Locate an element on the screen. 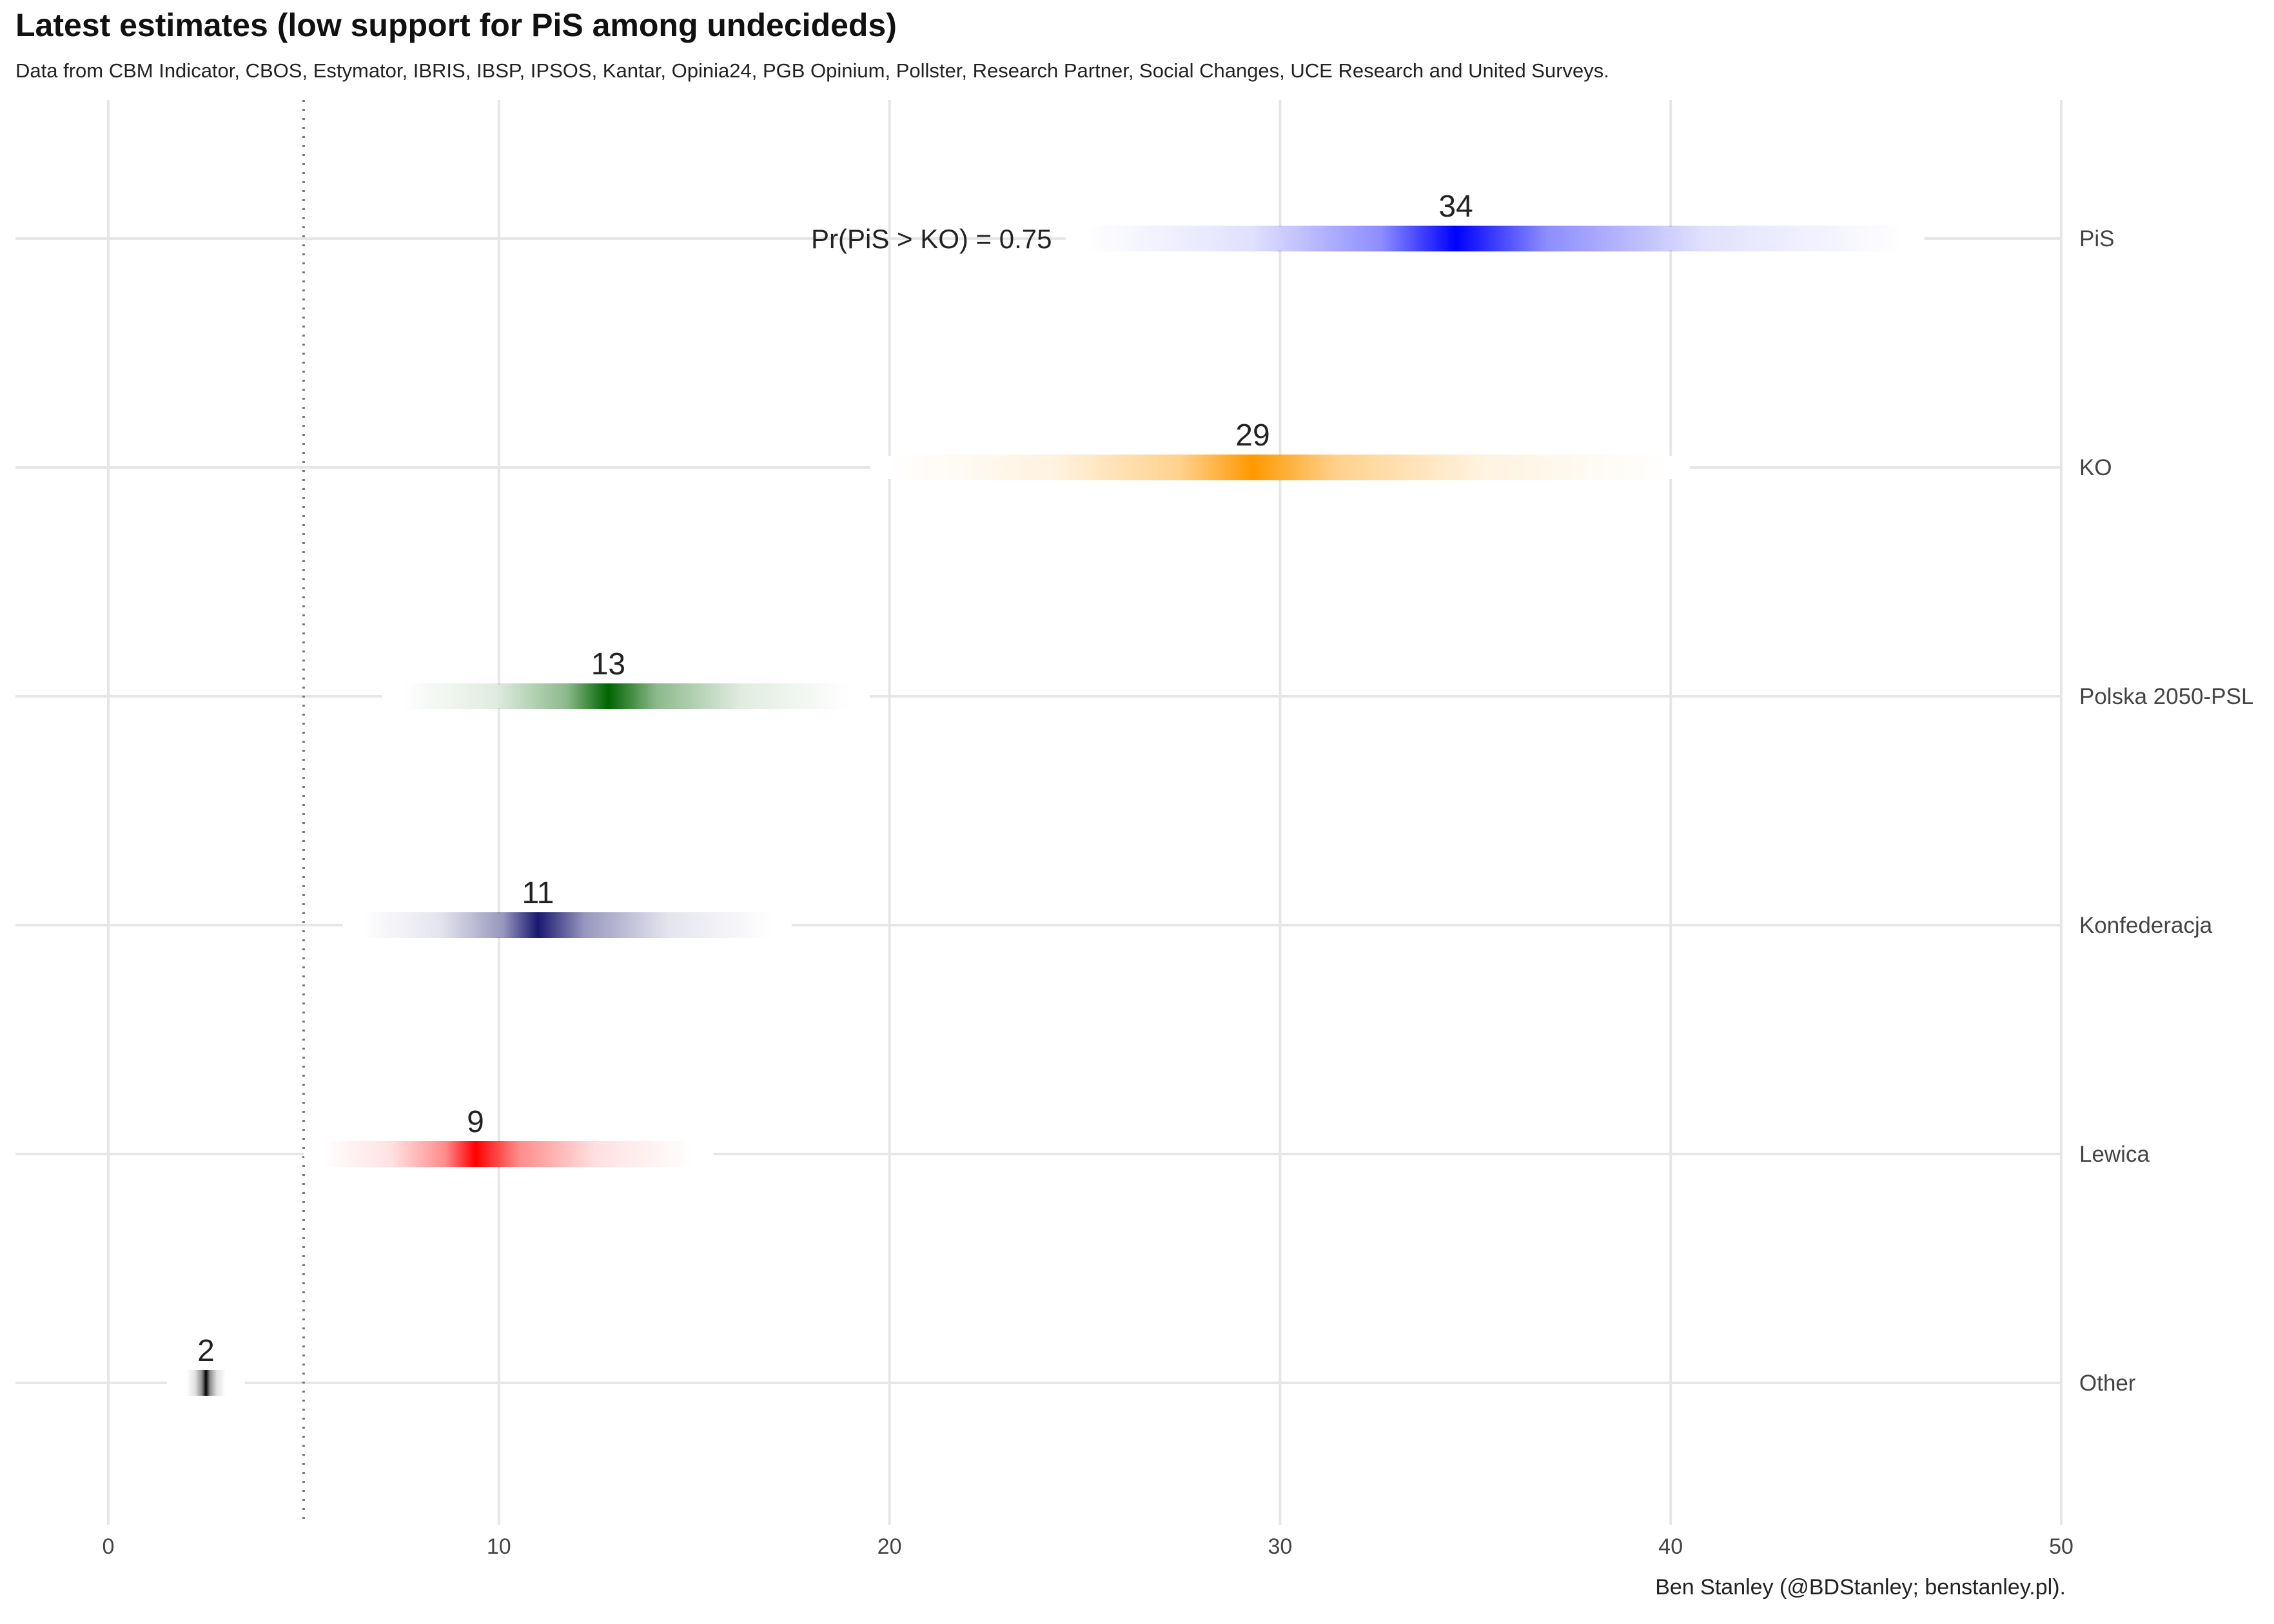 The width and height of the screenshot is (2274, 1624). interval-bar-pis is located at coordinates (1494, 238).